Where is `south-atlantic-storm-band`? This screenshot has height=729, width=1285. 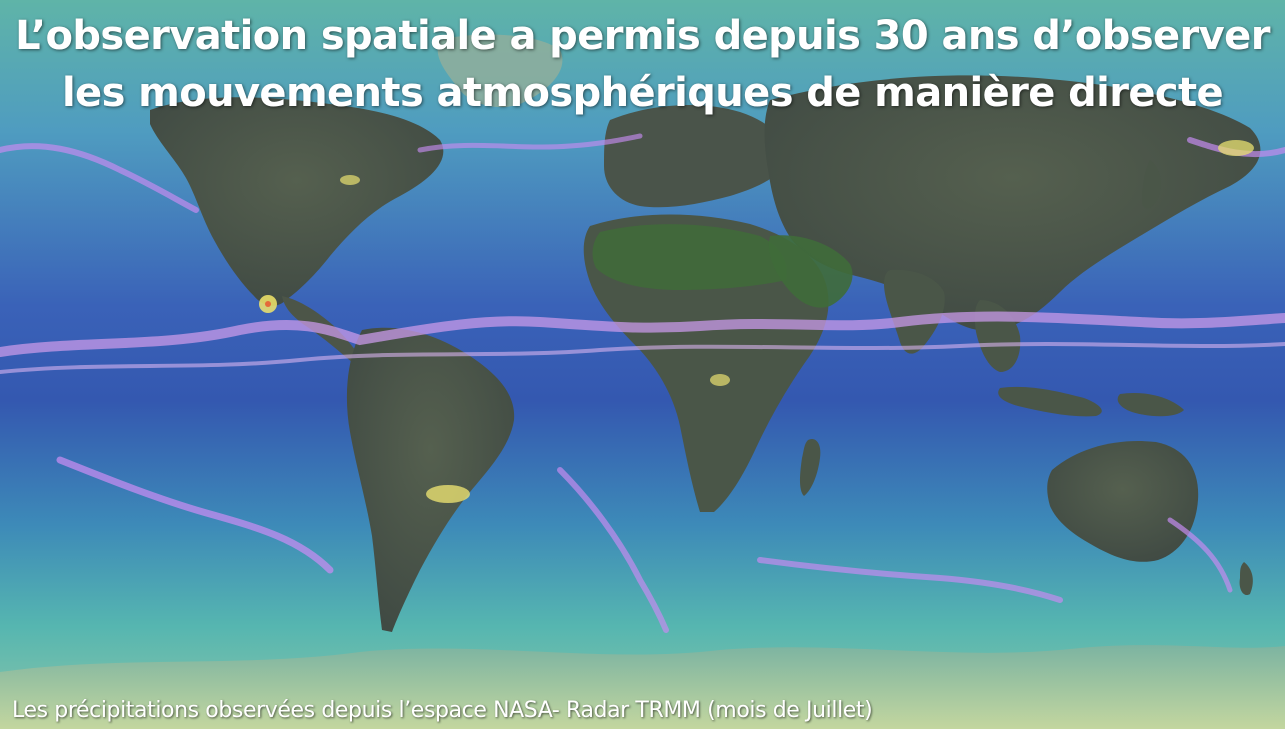 south-atlantic-storm-band is located at coordinates (613, 550).